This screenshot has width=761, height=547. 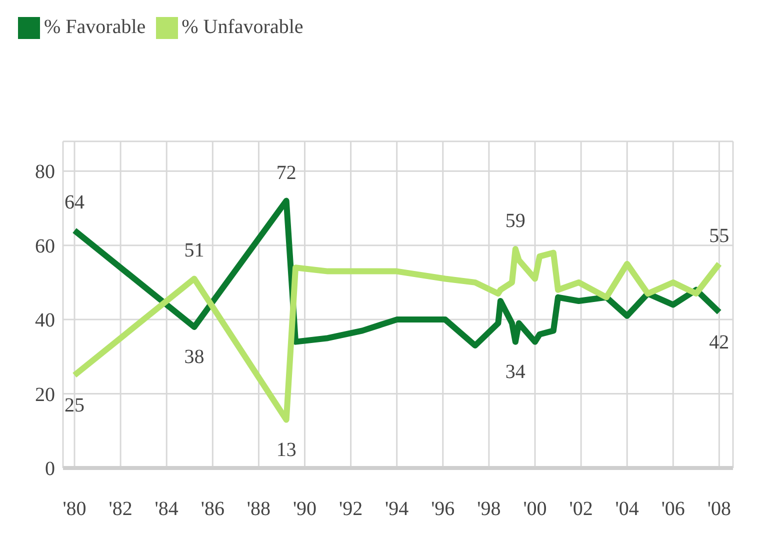 What do you see at coordinates (166, 509) in the screenshot?
I see `x-tick-label: '84` at bounding box center [166, 509].